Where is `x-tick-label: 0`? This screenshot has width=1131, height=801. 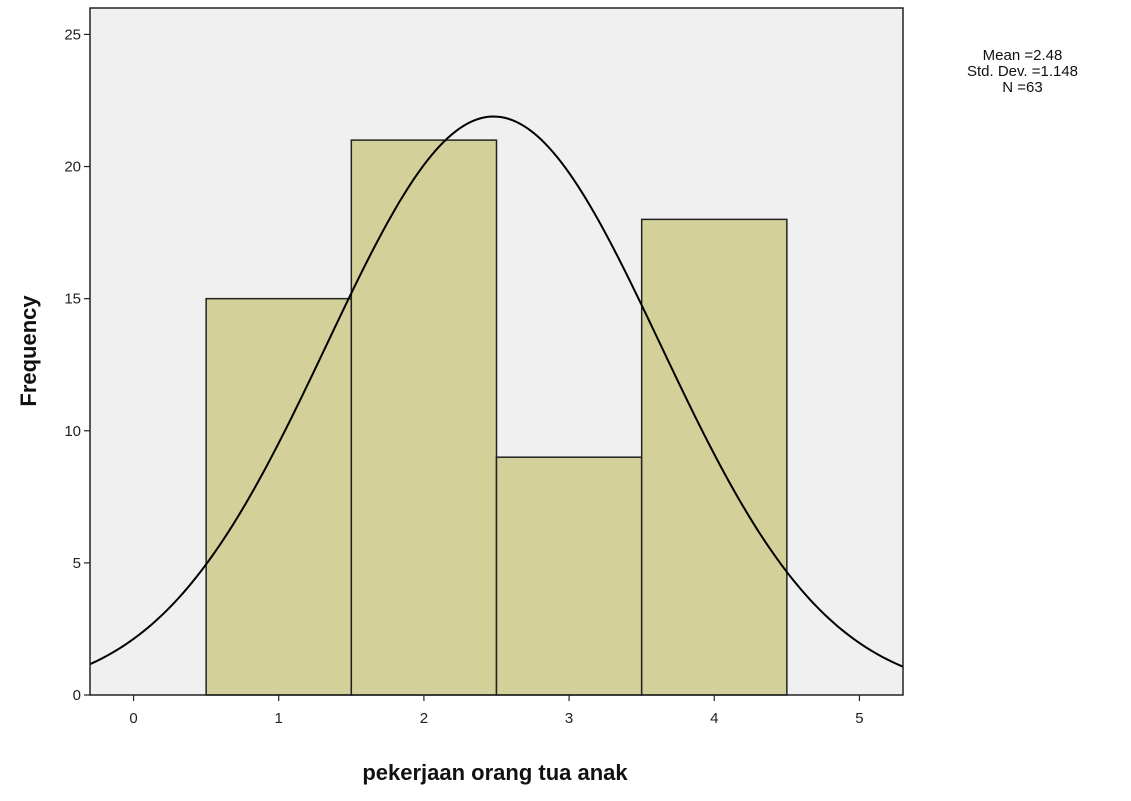
x-tick-label: 0 is located at coordinates (133, 718).